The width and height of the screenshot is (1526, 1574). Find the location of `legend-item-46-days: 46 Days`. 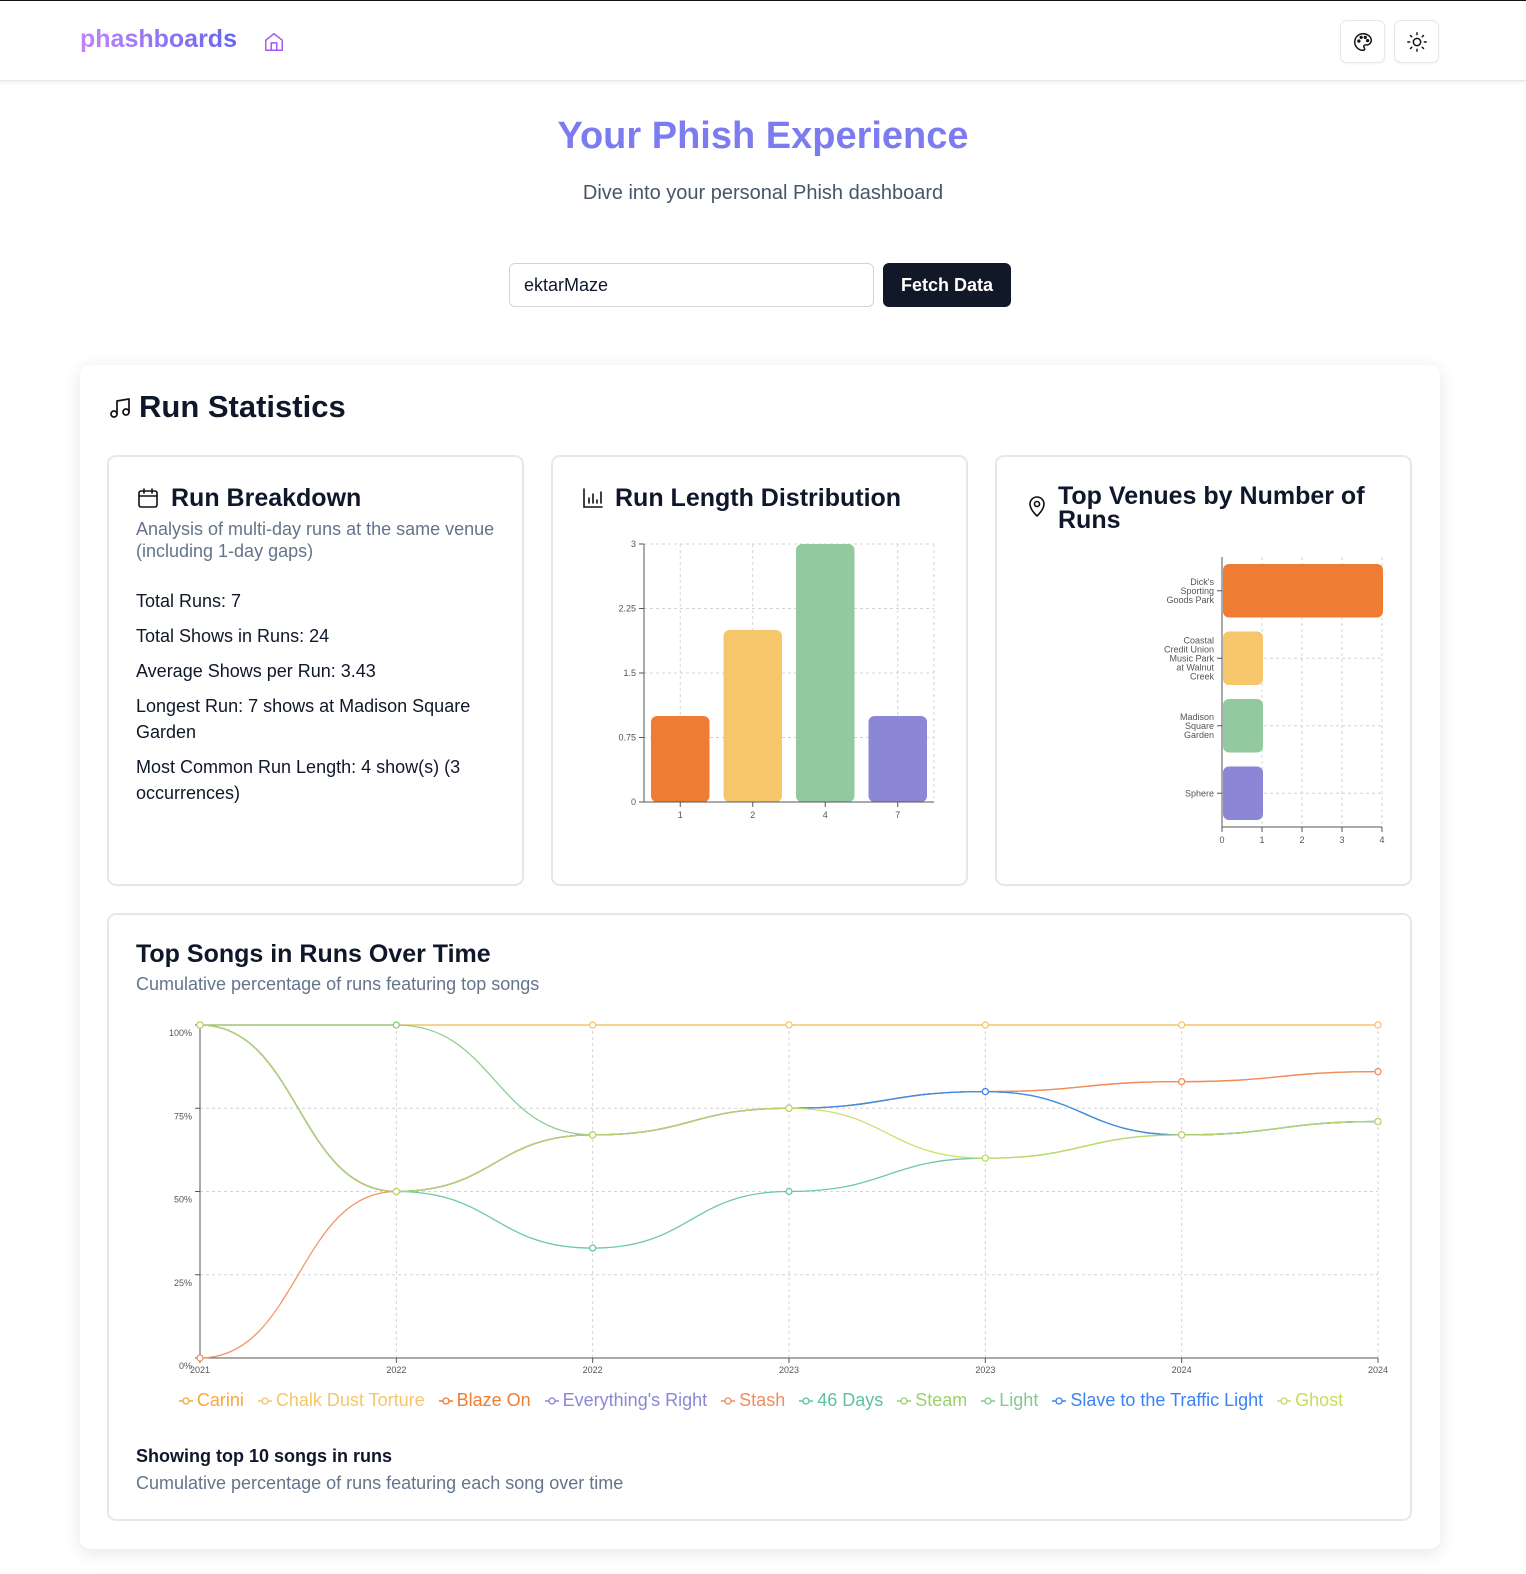

legend-item-46-days: 46 Days is located at coordinates (841, 1400).